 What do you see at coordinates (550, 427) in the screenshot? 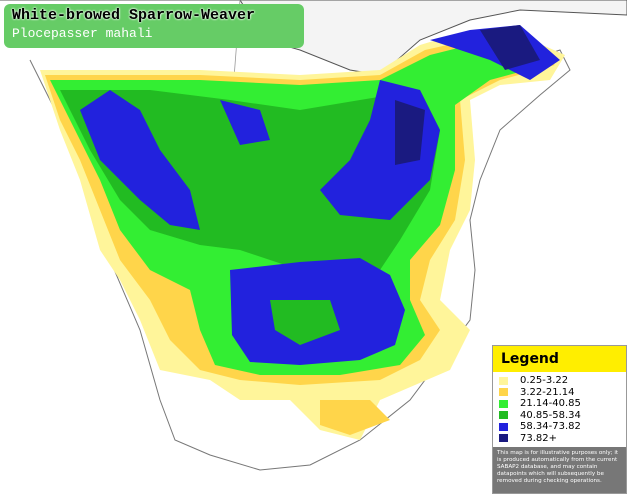
I see `legend-label: 58.34-73.82` at bounding box center [550, 427].